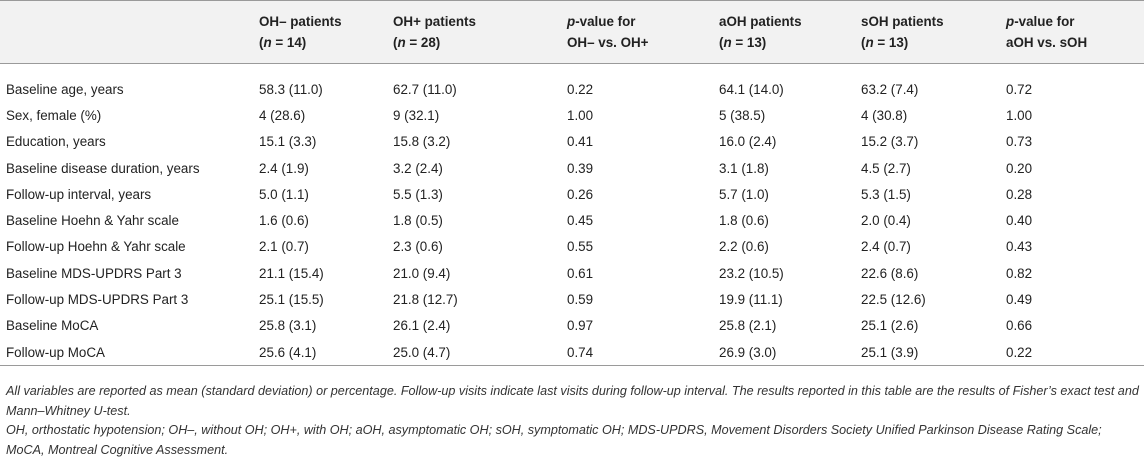  What do you see at coordinates (418, 247) in the screenshot?
I see `cell-oh-plus: 2.3 (0.6)` at bounding box center [418, 247].